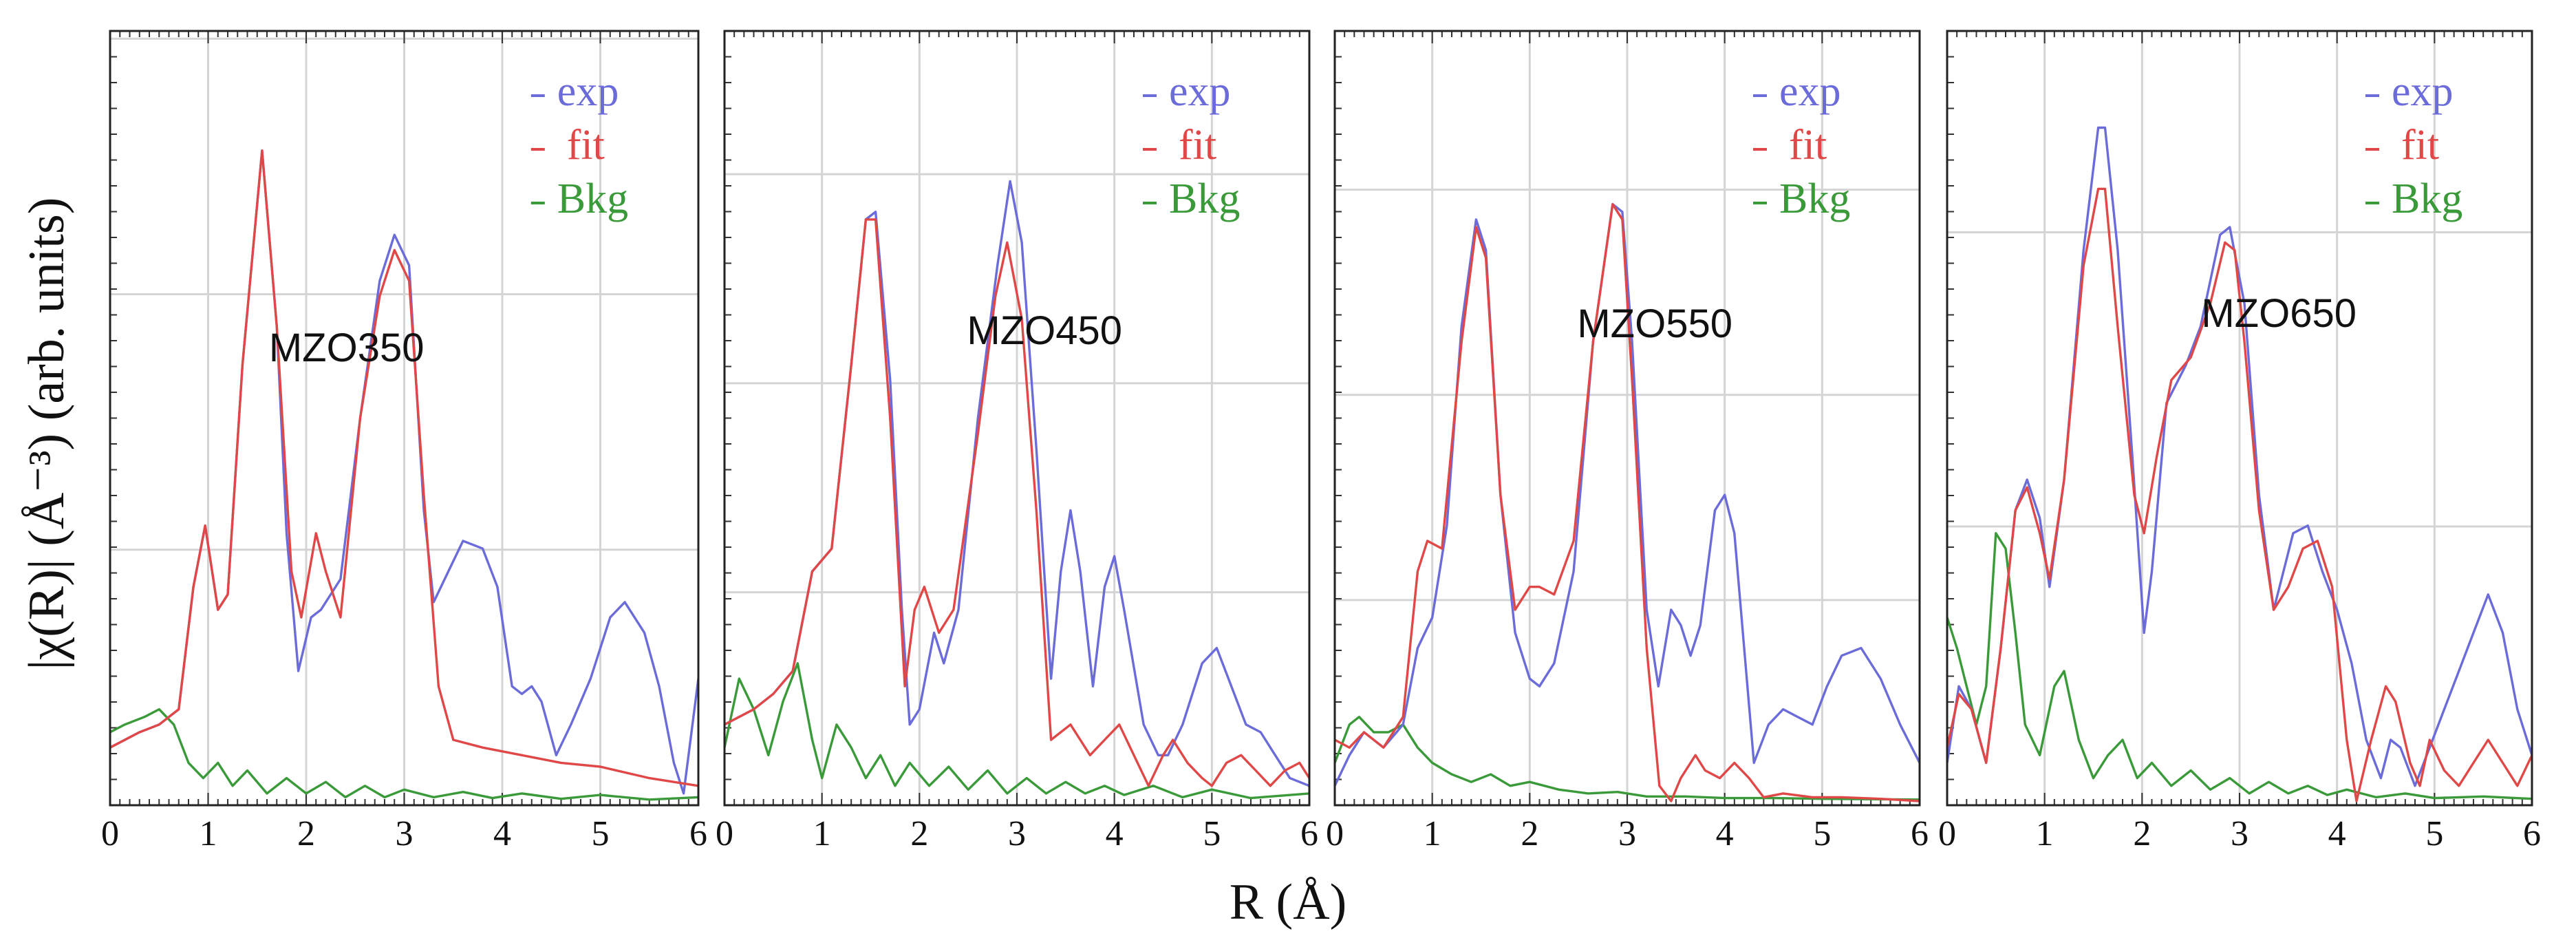  I want to click on series-line-exp, so click(1628, 495).